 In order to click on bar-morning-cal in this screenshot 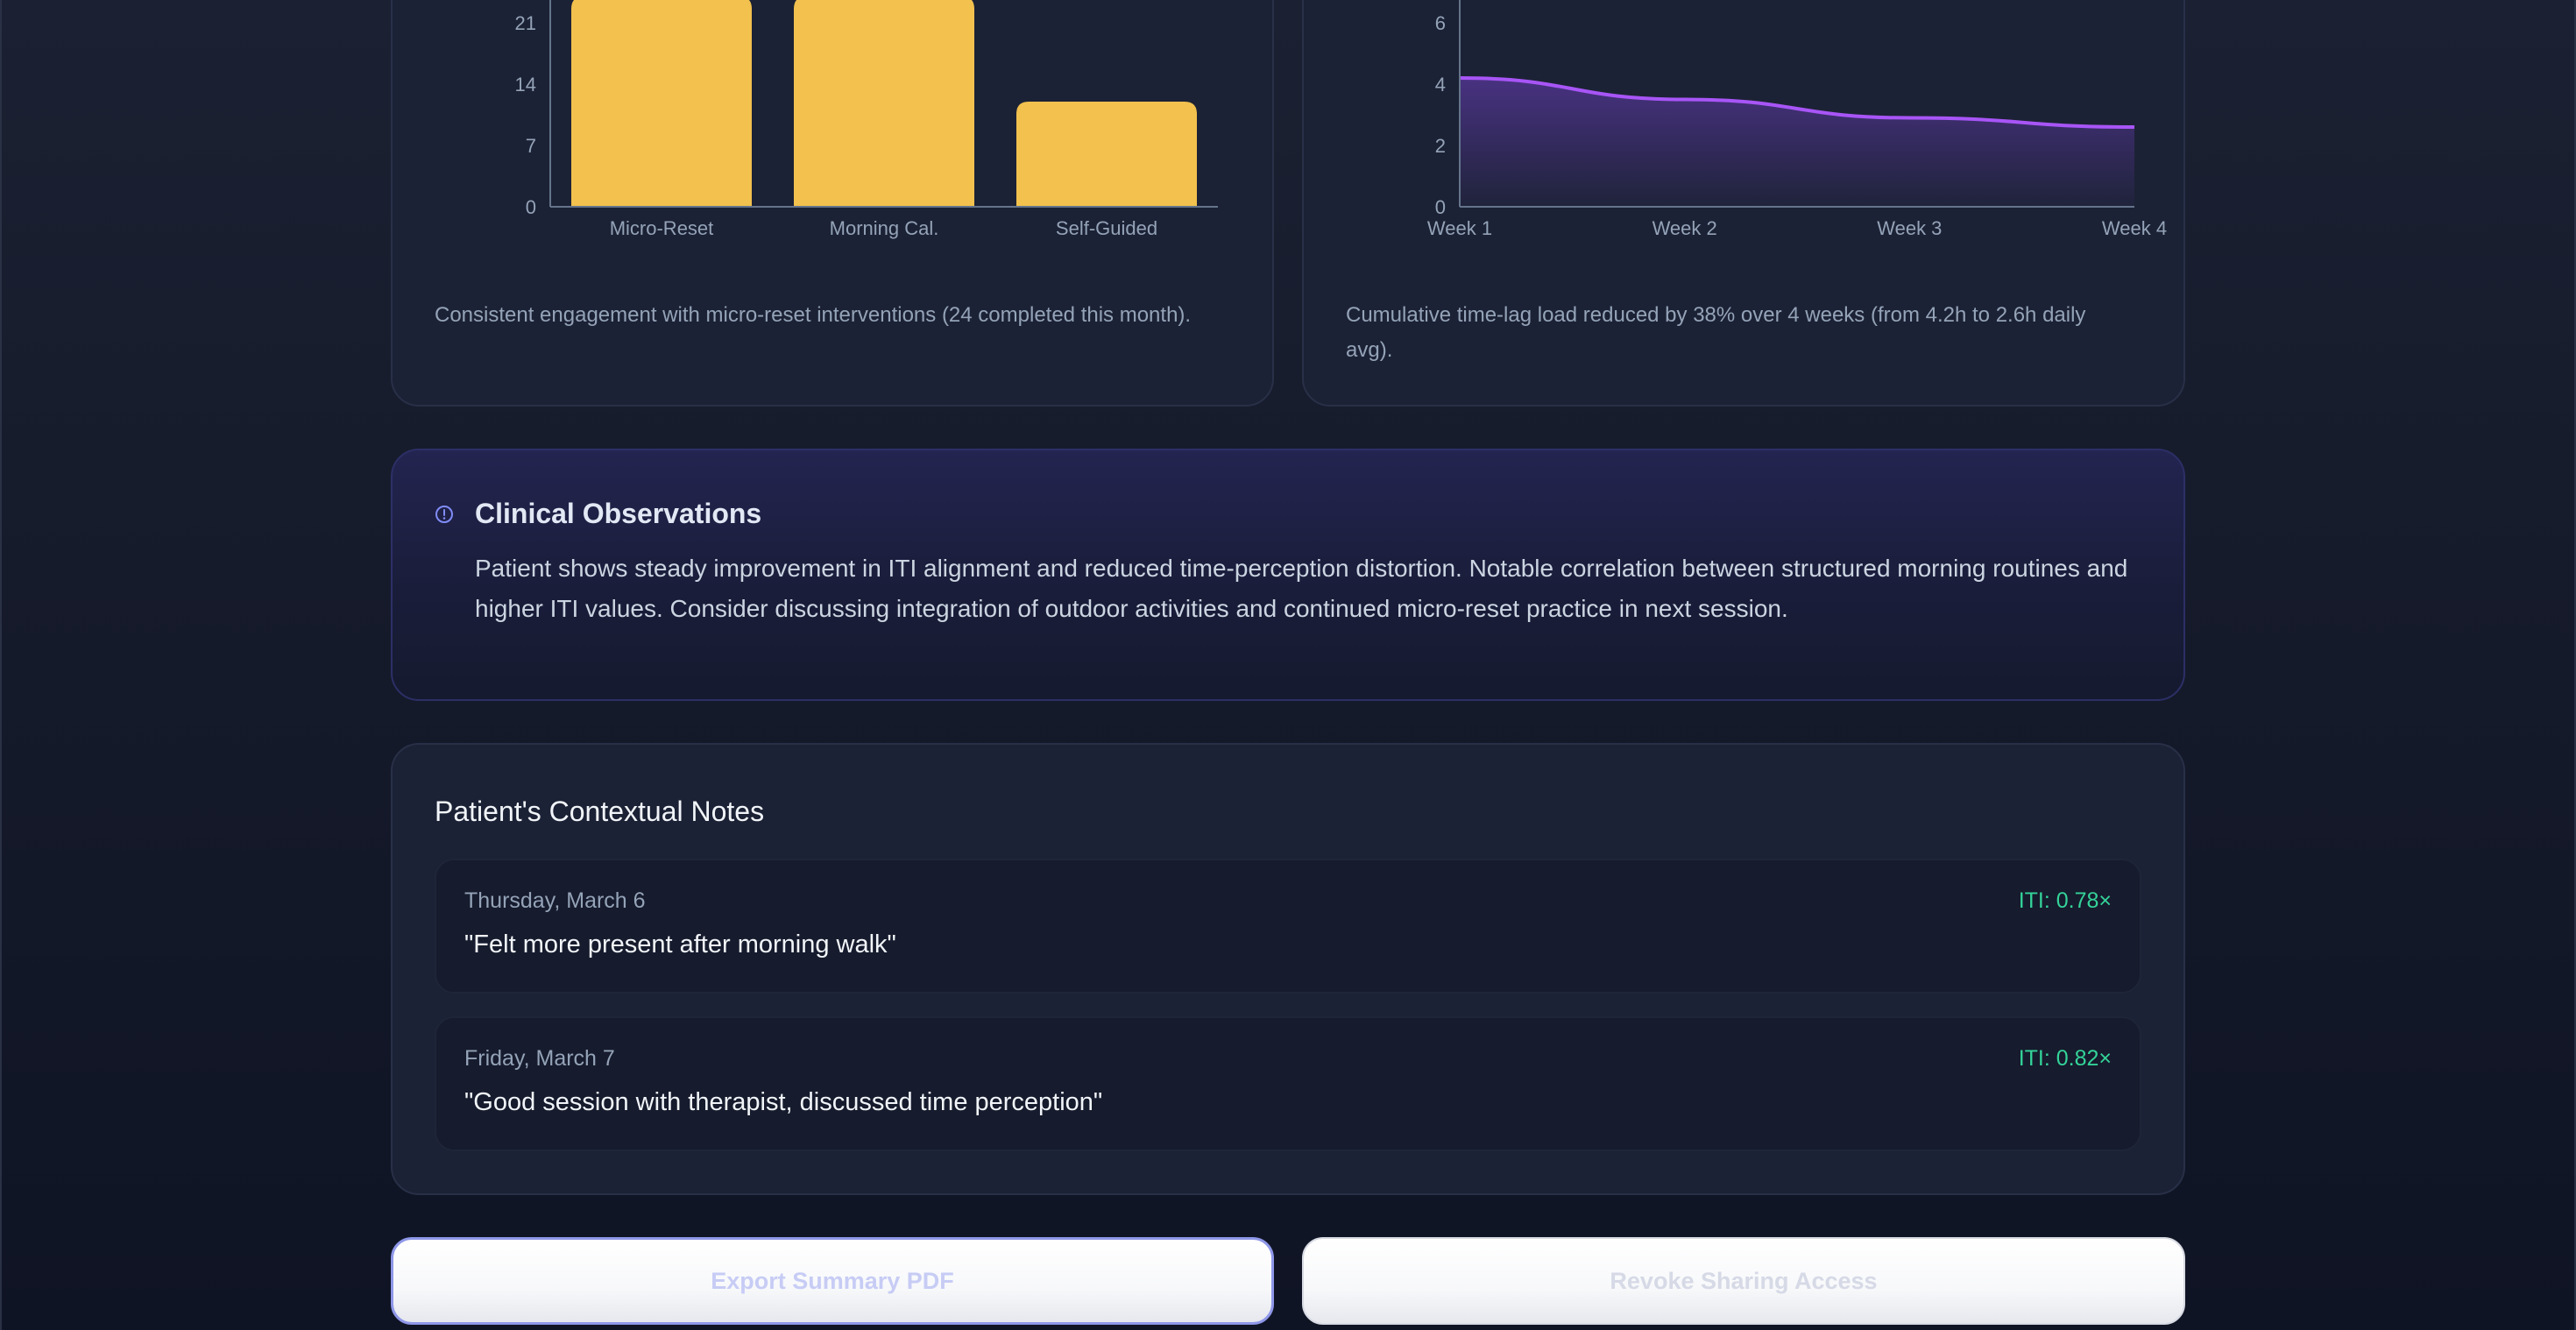, I will do `click(884, 103)`.